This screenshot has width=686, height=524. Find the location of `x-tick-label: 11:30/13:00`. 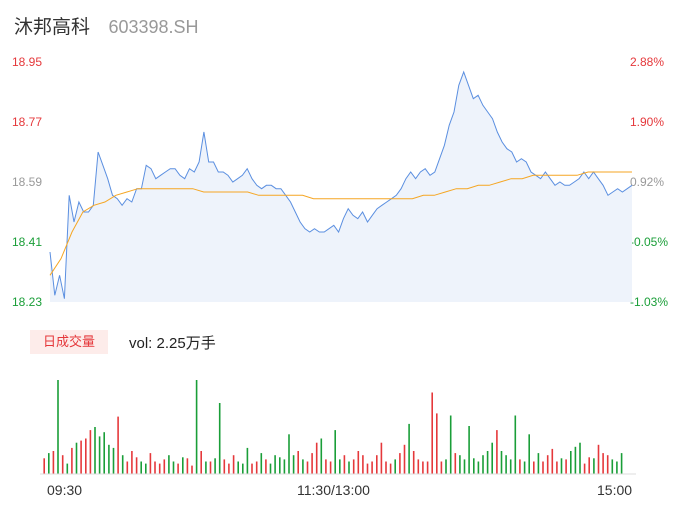

x-tick-label: 11:30/13:00 is located at coordinates (333, 490).